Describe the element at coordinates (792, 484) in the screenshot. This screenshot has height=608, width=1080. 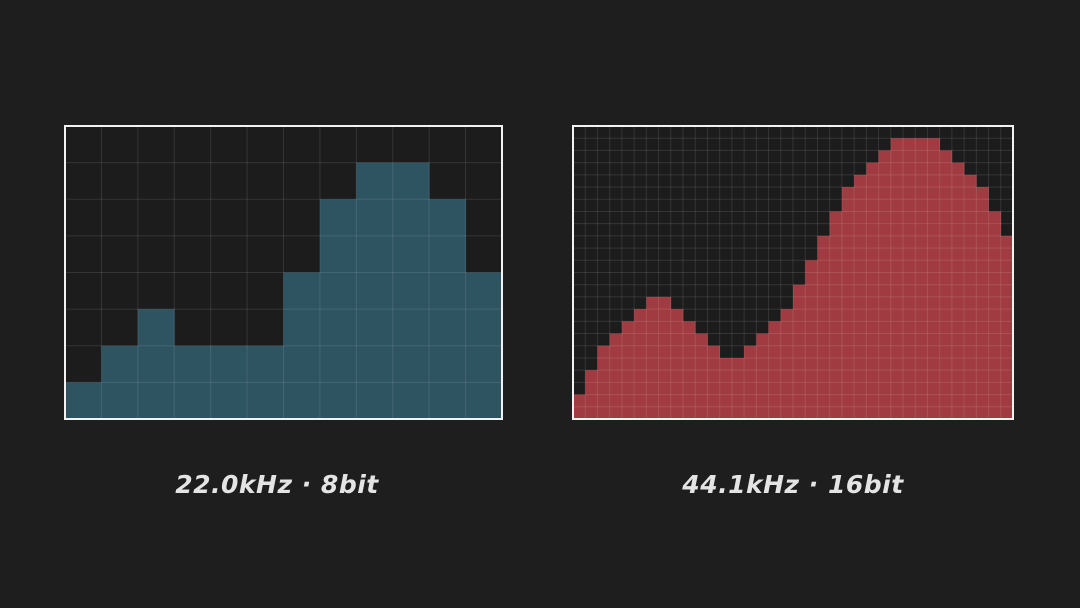
I see `panel-label: 44.1kHz · 16bit` at that location.